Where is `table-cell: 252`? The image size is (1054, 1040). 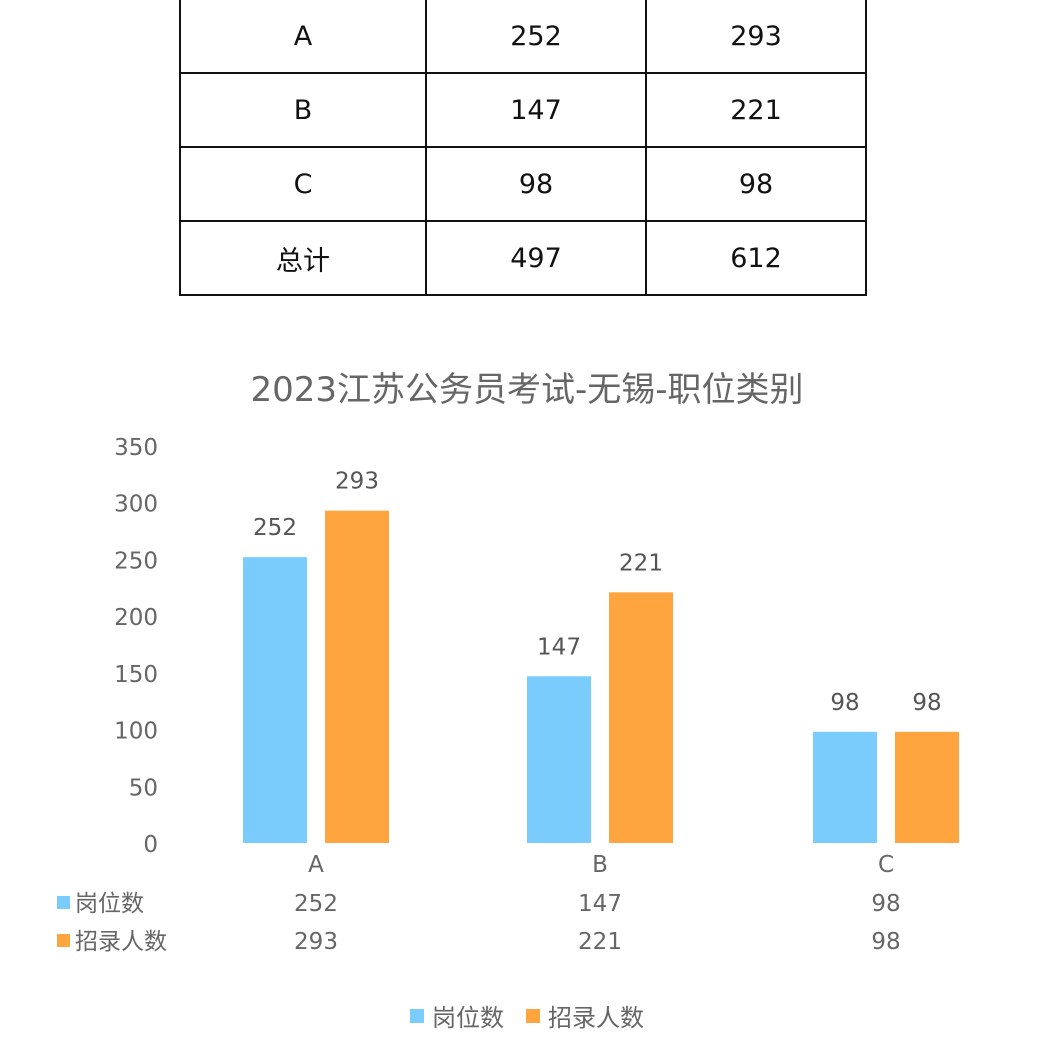
table-cell: 252 is located at coordinates (536, 37).